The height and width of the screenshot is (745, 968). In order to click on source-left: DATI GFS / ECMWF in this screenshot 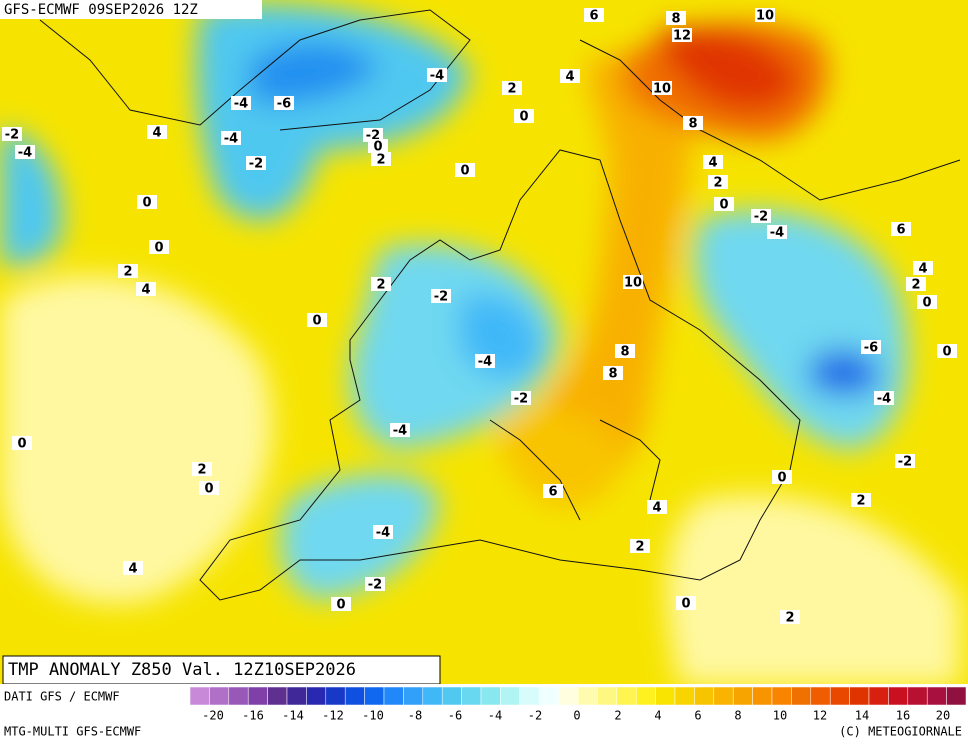, I will do `click(62, 697)`.